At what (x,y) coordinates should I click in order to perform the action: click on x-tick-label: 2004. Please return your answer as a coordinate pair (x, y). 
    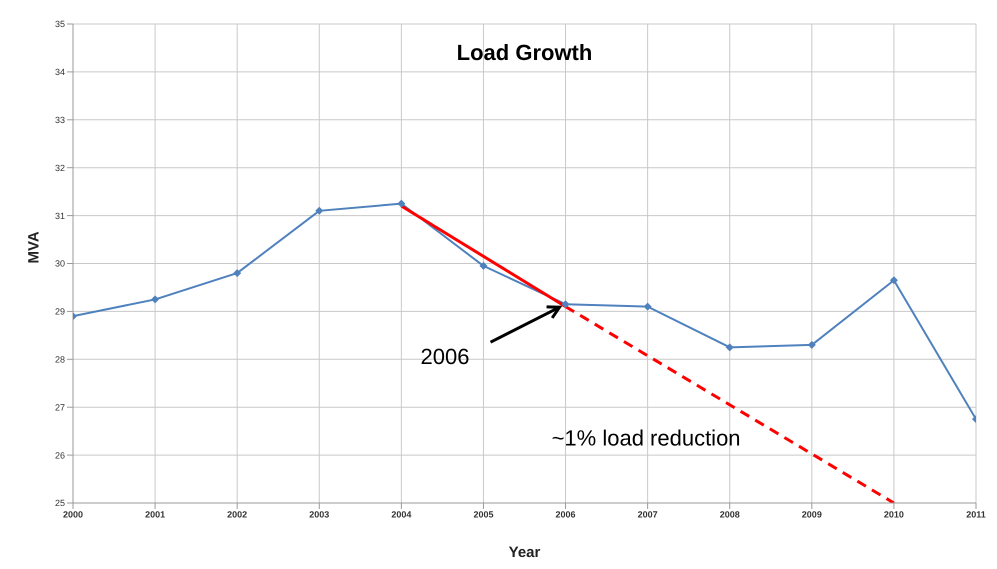
    Looking at the image, I should click on (401, 514).